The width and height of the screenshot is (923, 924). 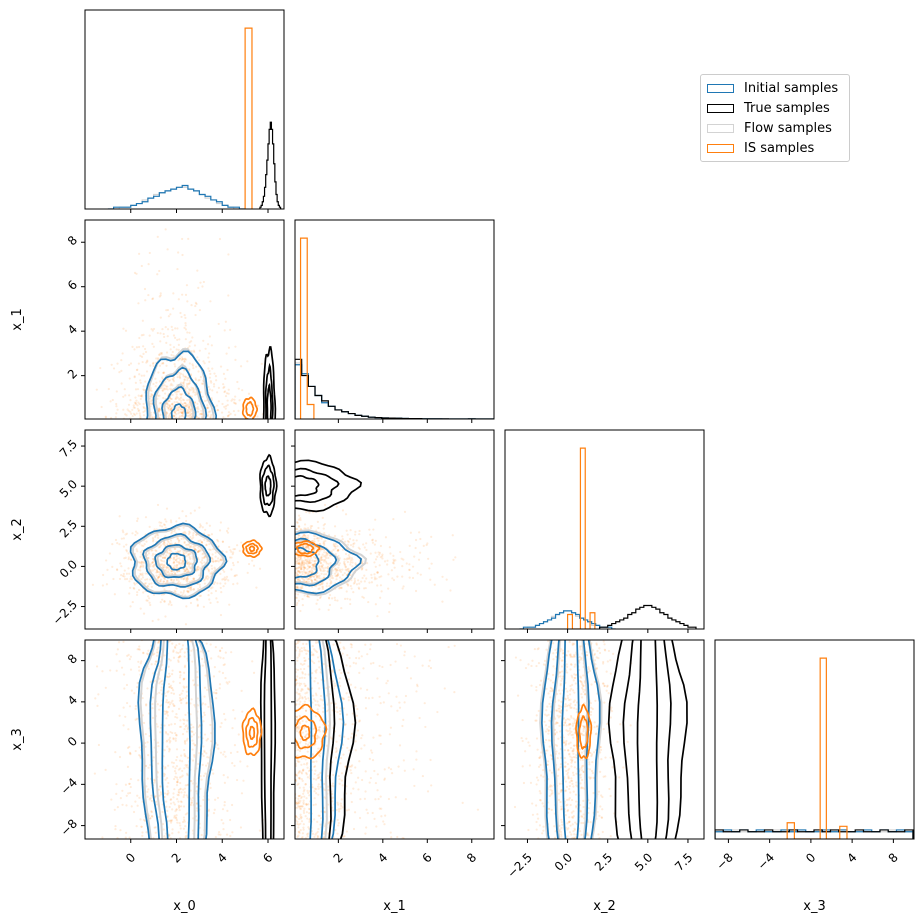 I want to click on scatter-is-samples, so click(x=376, y=563).